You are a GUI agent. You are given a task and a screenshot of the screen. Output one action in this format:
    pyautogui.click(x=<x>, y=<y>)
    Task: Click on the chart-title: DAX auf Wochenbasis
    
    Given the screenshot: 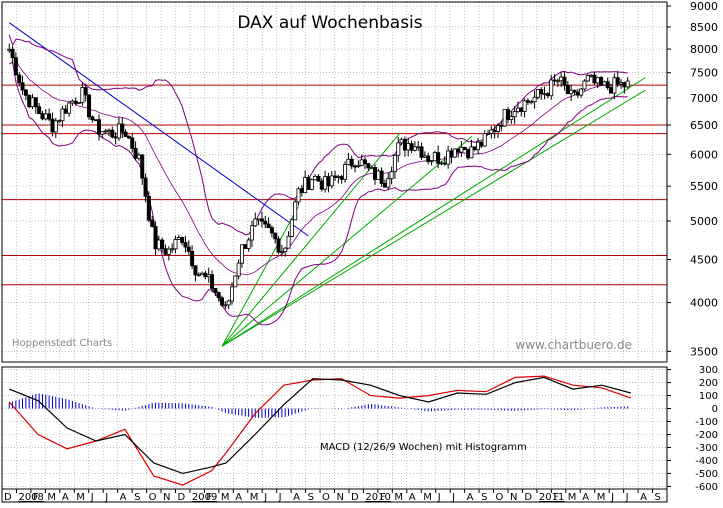 What is the action you would take?
    pyautogui.click(x=329, y=23)
    